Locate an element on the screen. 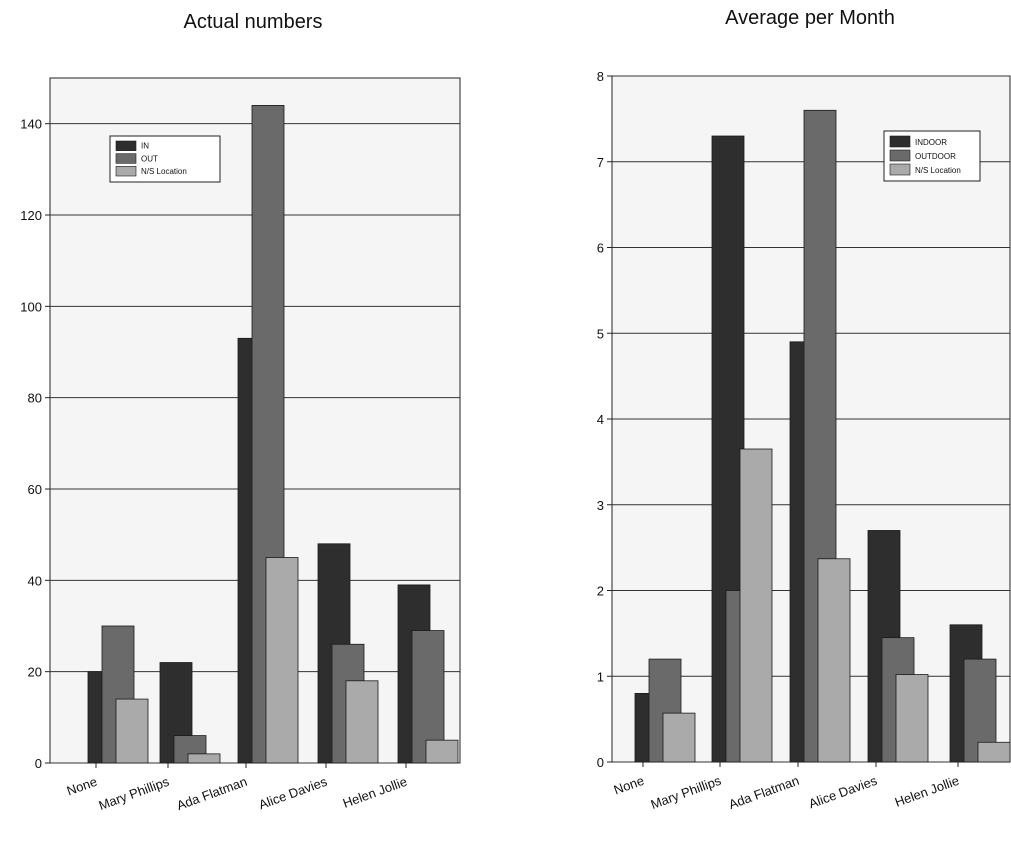 Image resolution: width=1011 pixels, height=846 pixels. legend-swatch-outdoor is located at coordinates (900, 155).